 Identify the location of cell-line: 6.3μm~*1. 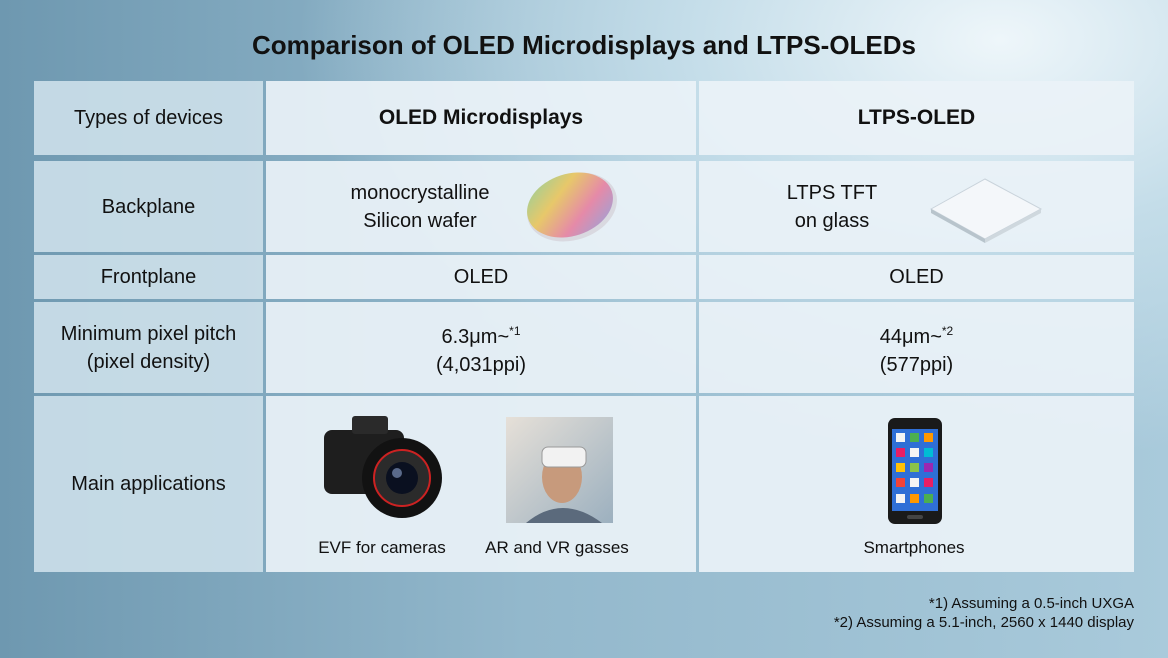
(480, 334).